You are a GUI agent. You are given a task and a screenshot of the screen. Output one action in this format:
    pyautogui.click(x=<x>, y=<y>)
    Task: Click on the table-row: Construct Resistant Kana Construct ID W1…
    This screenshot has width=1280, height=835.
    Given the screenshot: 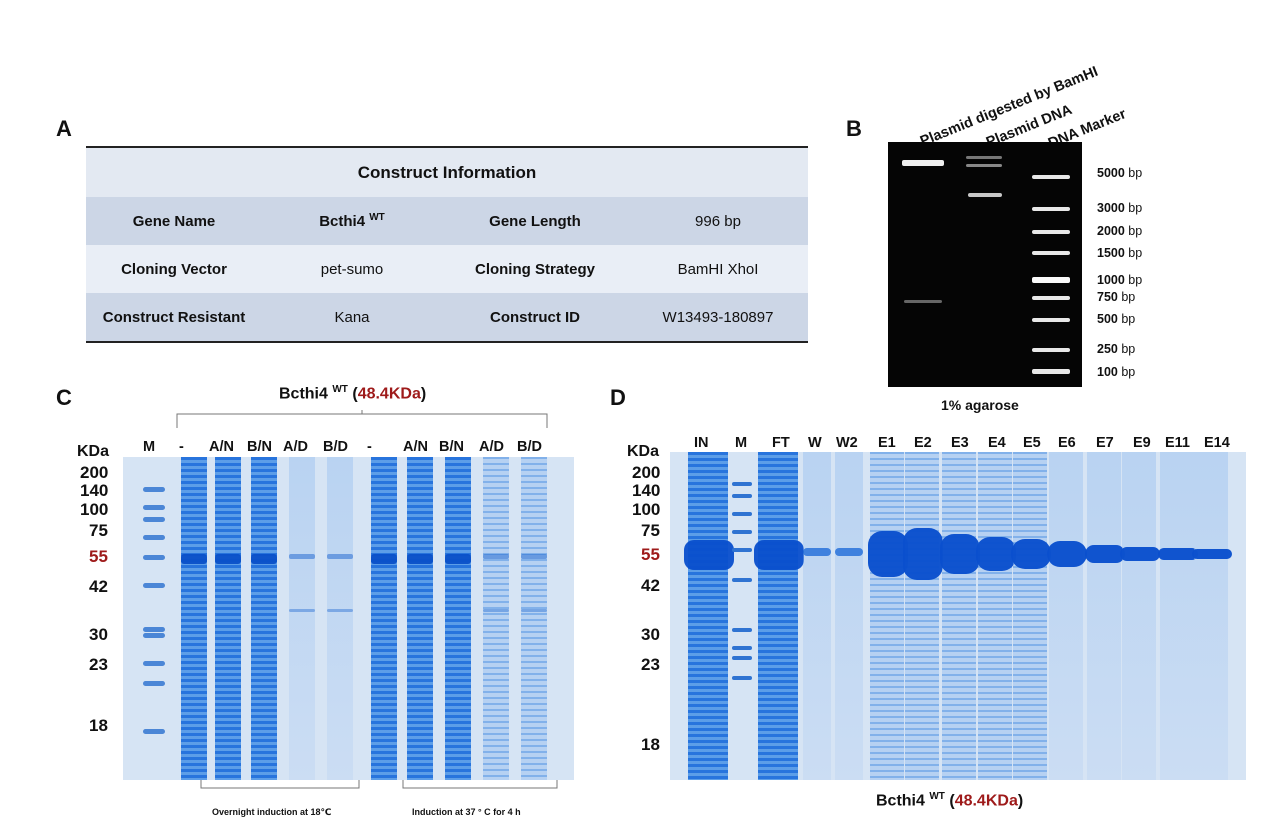 What is the action you would take?
    pyautogui.click(x=447, y=317)
    